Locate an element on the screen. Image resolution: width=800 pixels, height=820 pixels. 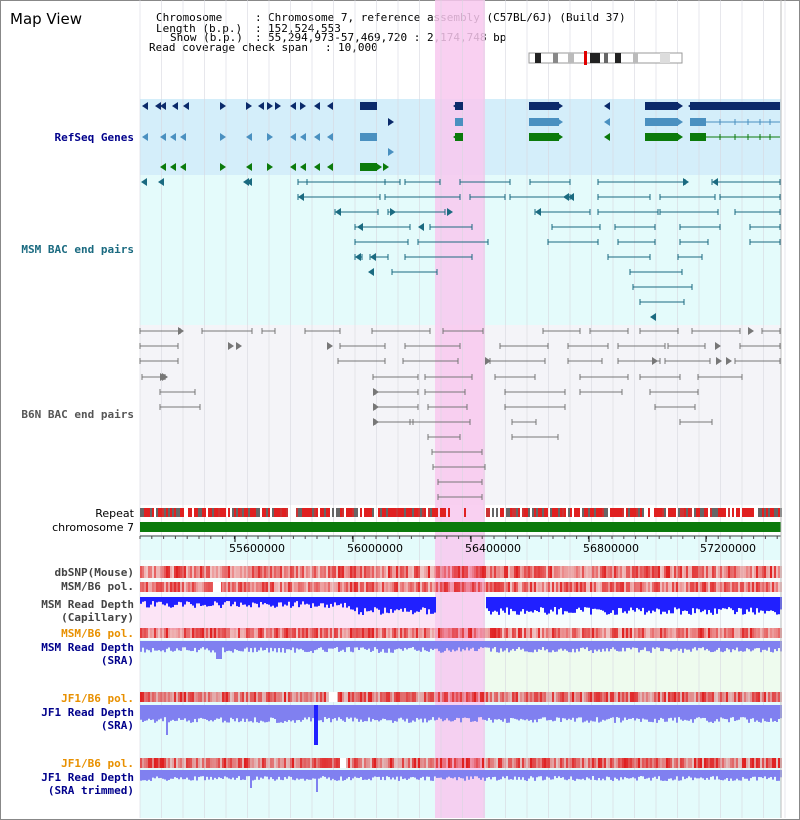
track-label-msm-bac: MSM BAC end pairs is located at coordinates (77, 249).